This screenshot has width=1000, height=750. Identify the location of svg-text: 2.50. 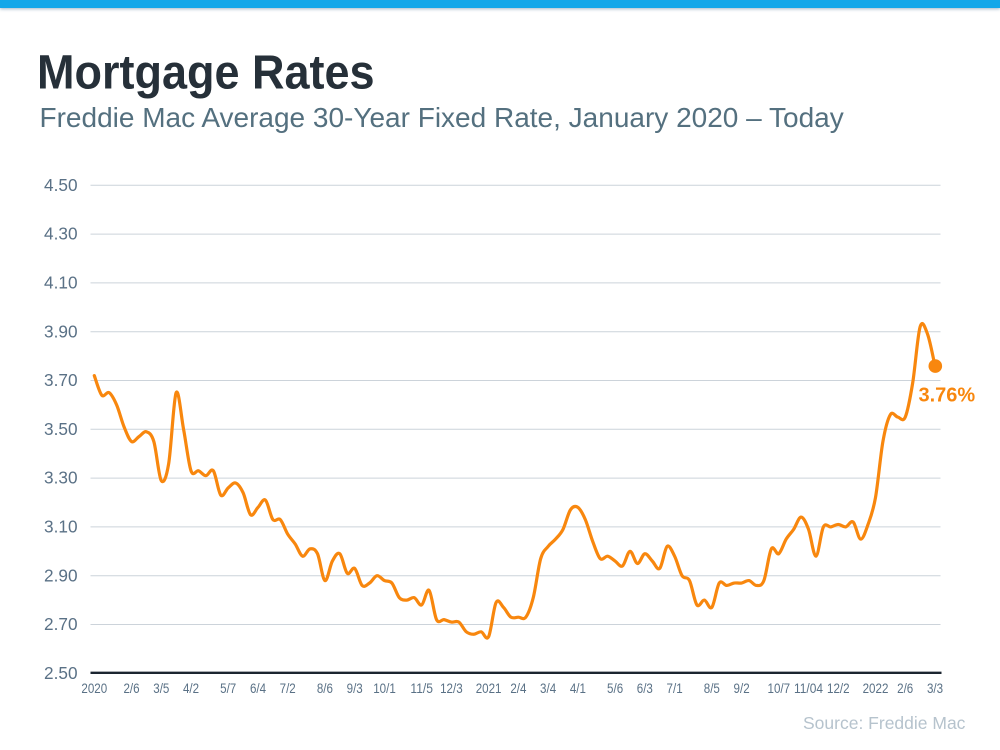
(60, 673).